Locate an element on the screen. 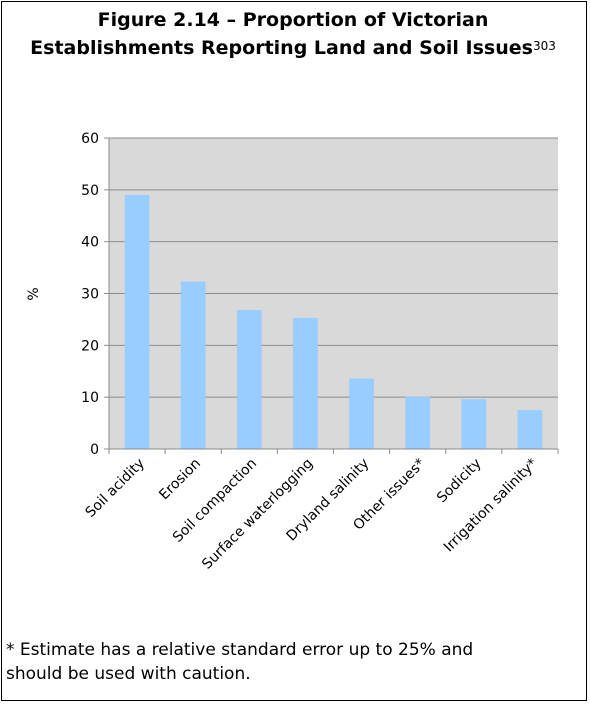 This screenshot has height=704, width=590. y-axis-label: % is located at coordinates (34, 293).